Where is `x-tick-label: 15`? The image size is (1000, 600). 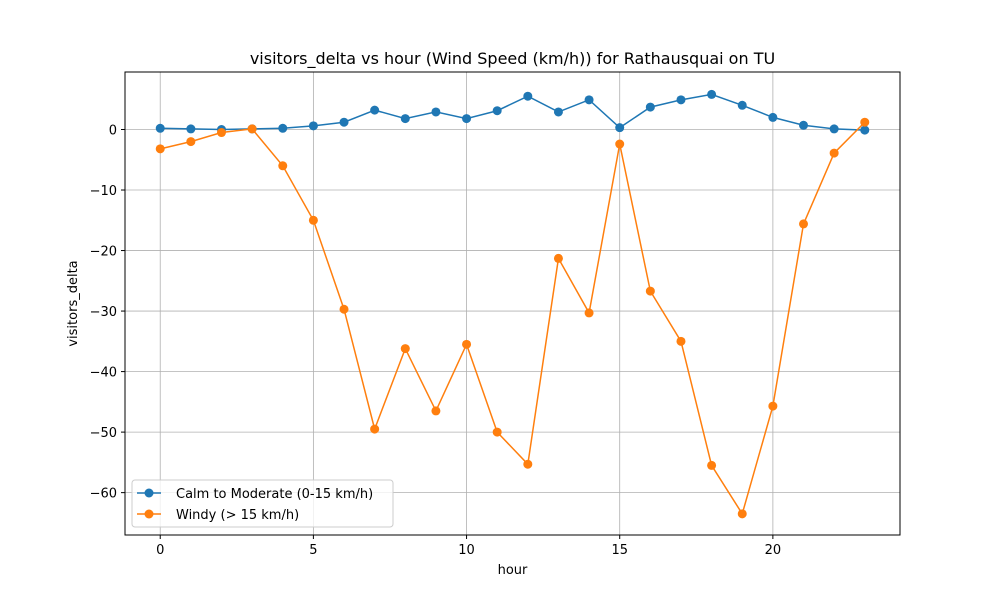
x-tick-label: 15 is located at coordinates (619, 550).